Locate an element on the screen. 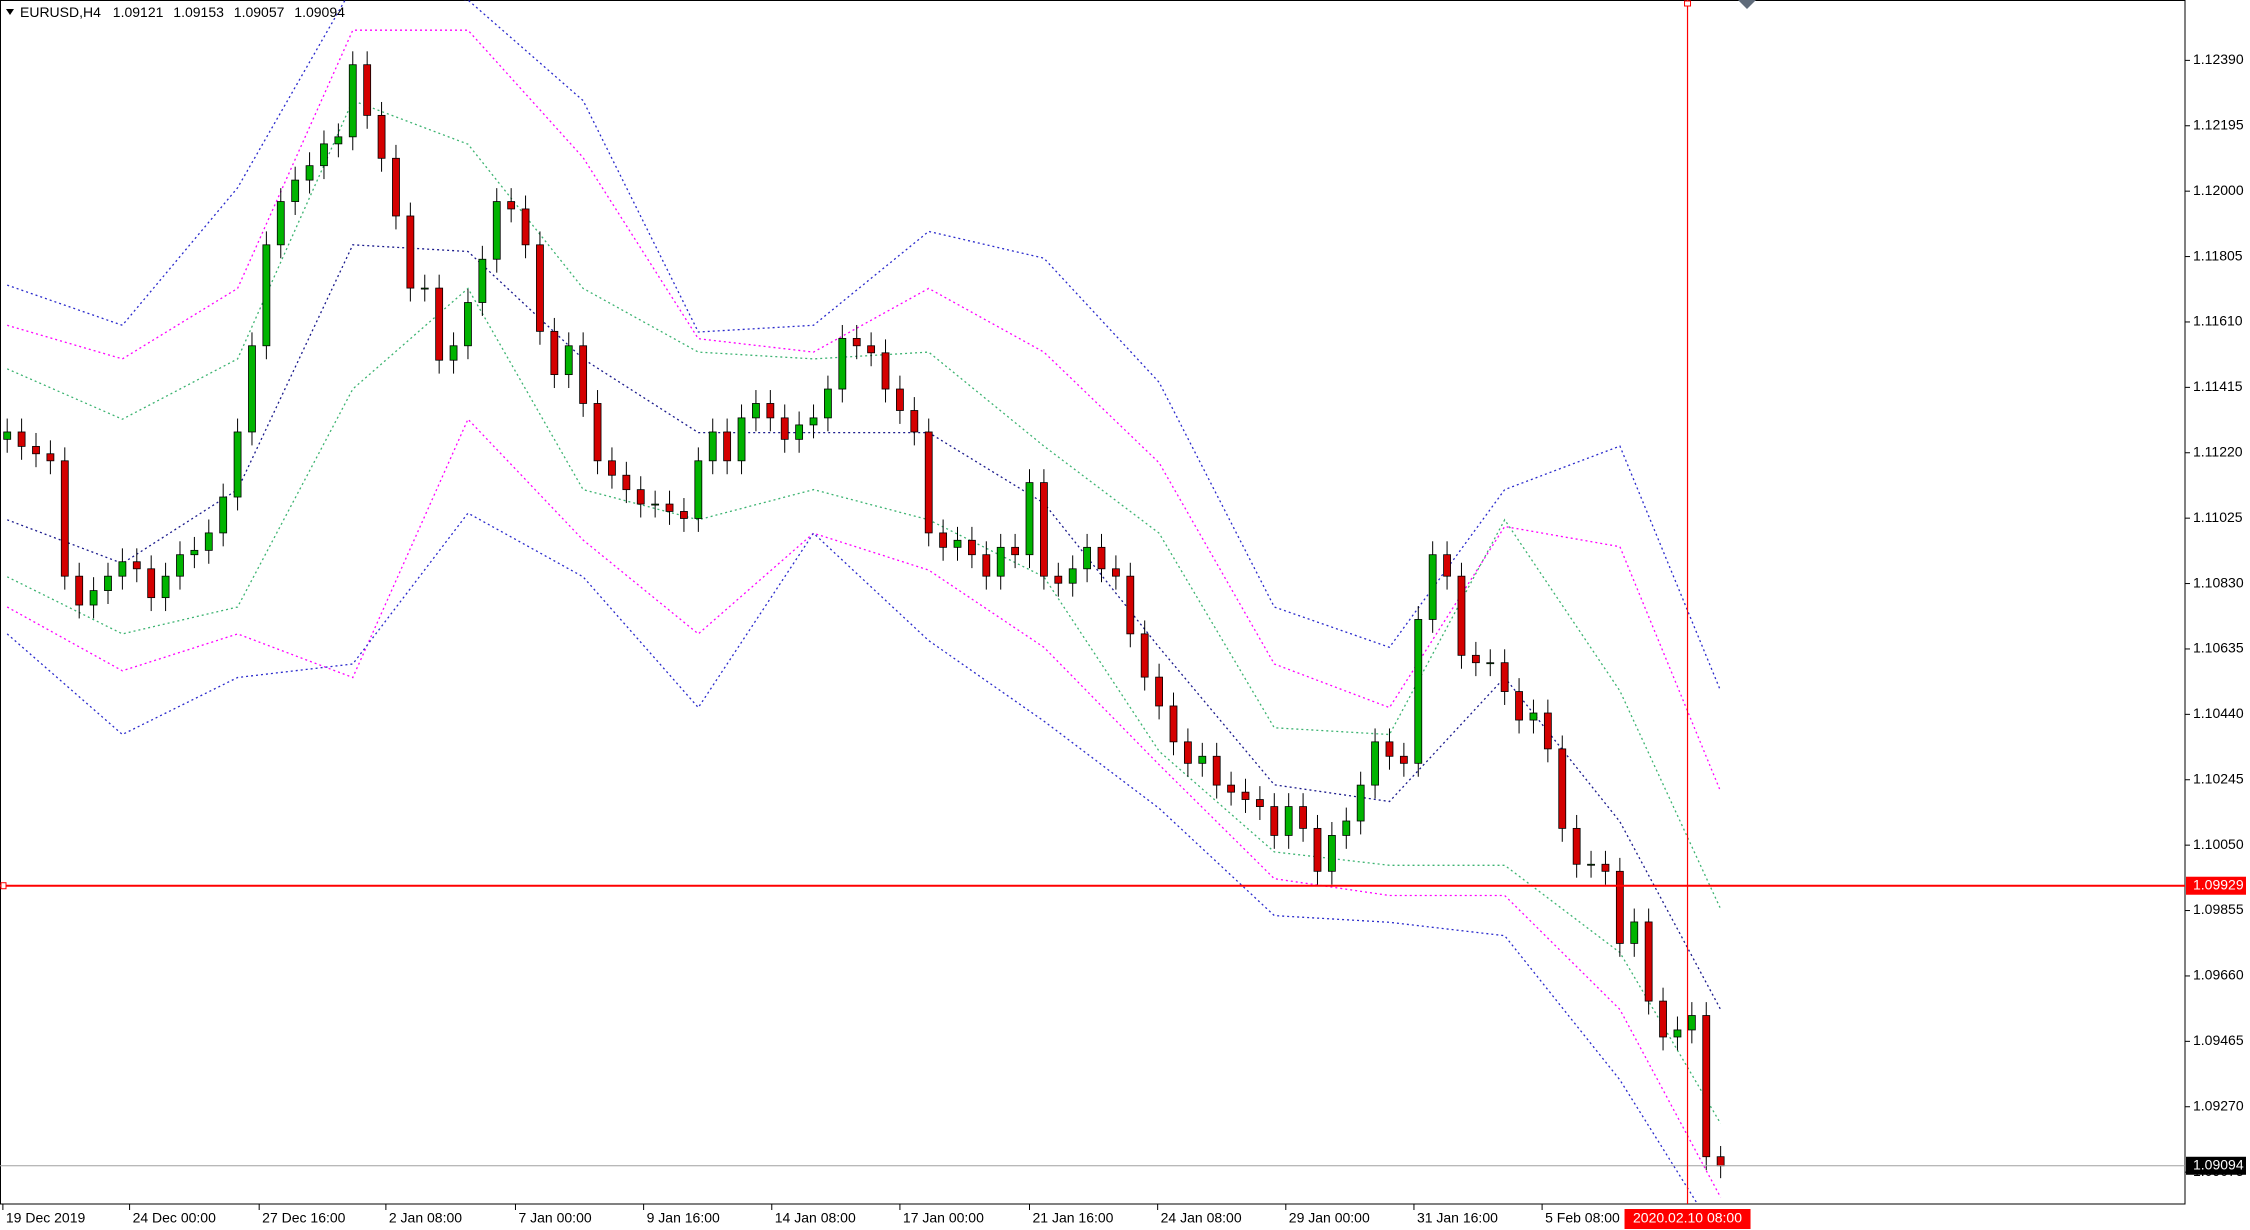  symbol-menu-icon is located at coordinates (10, 12).